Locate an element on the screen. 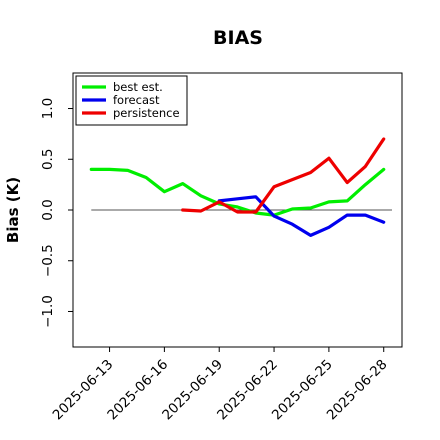 This screenshot has height=440, width=440. series-line-forecast is located at coordinates (301, 216).